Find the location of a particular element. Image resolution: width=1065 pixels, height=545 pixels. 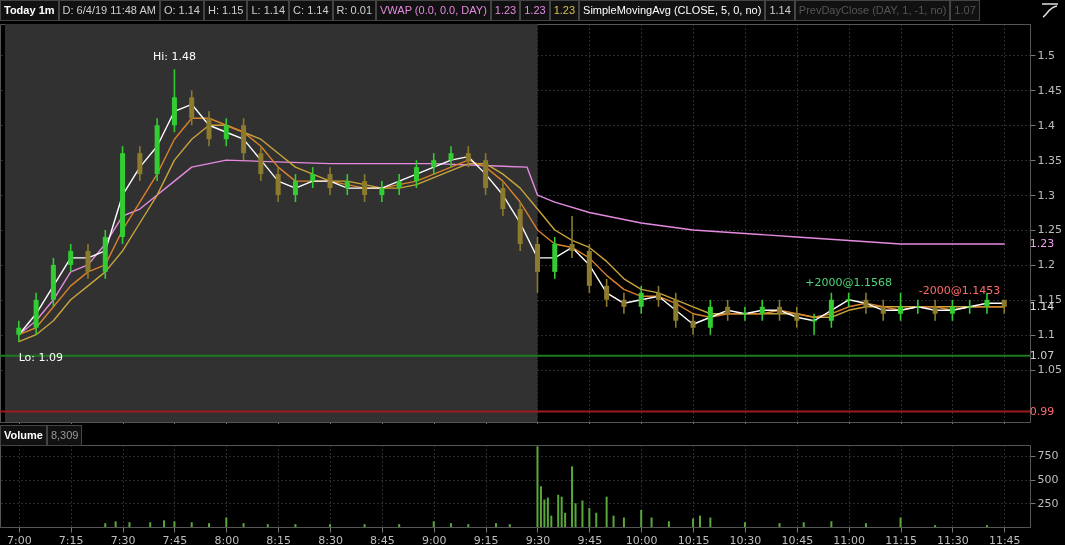

annotation: -2000@1.1453 is located at coordinates (959, 291).